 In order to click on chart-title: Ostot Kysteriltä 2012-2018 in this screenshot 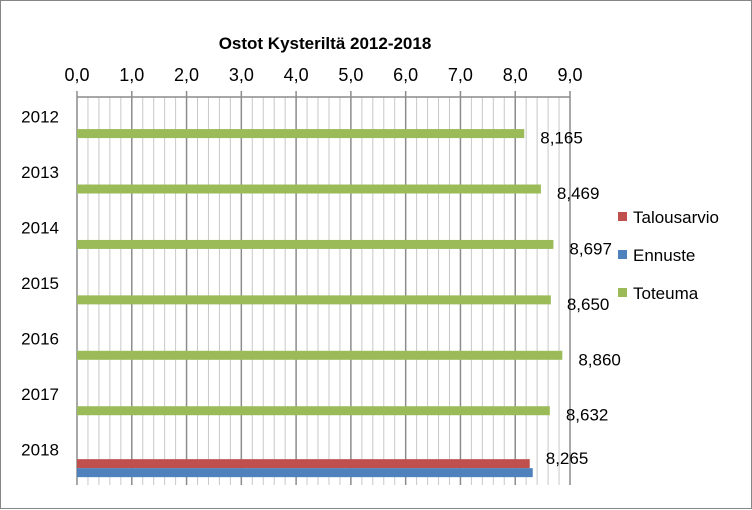, I will do `click(325, 43)`.